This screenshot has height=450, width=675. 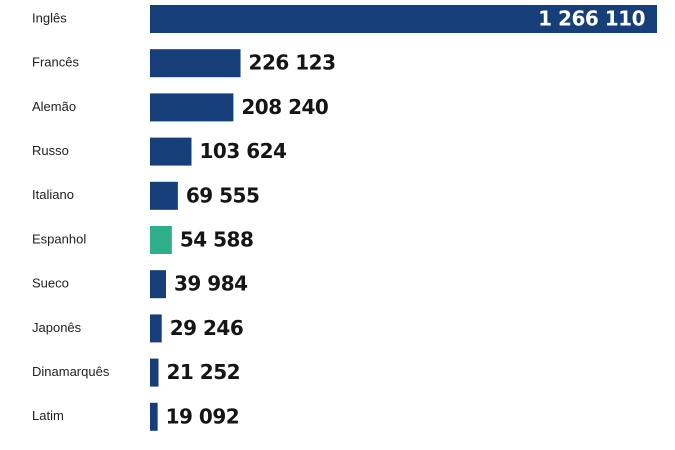 I want to click on category-label: Inglês, so click(x=49, y=17).